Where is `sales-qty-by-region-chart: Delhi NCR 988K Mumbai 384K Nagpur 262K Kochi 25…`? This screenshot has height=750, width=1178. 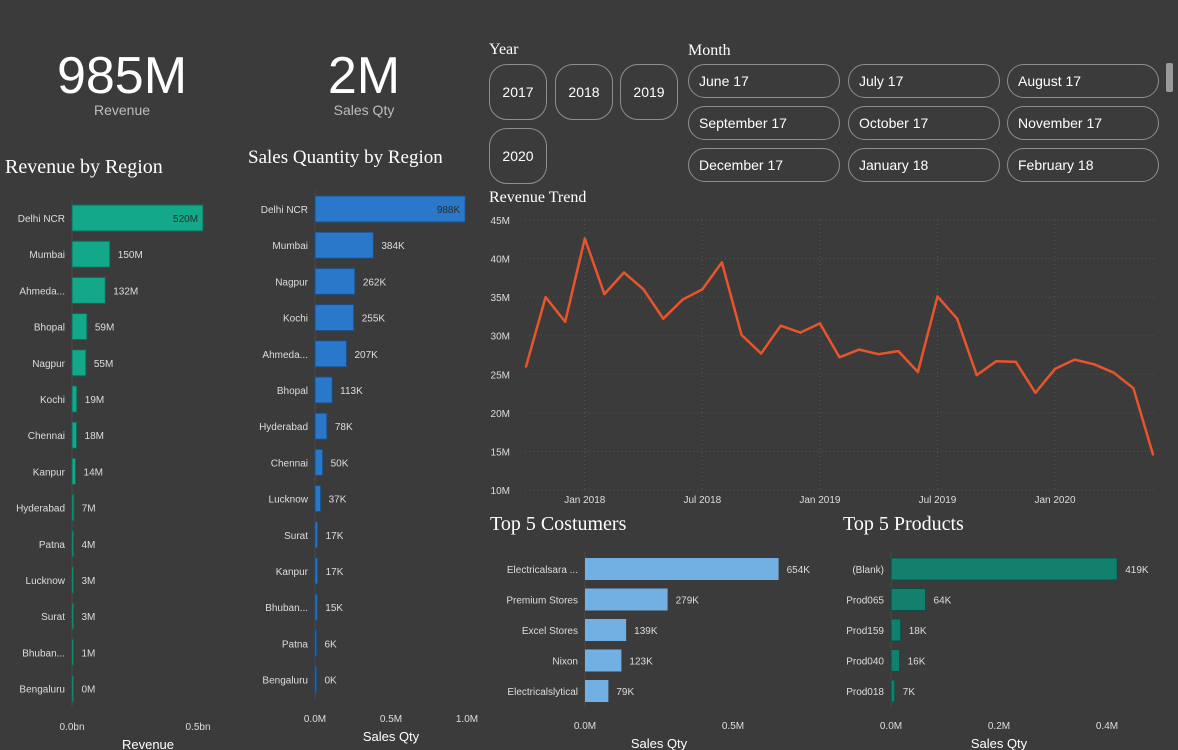
sales-qty-by-region-chart: Delhi NCR 988K Mumbai 384K Nagpur 262K Kochi 25… is located at coordinates (368, 467).